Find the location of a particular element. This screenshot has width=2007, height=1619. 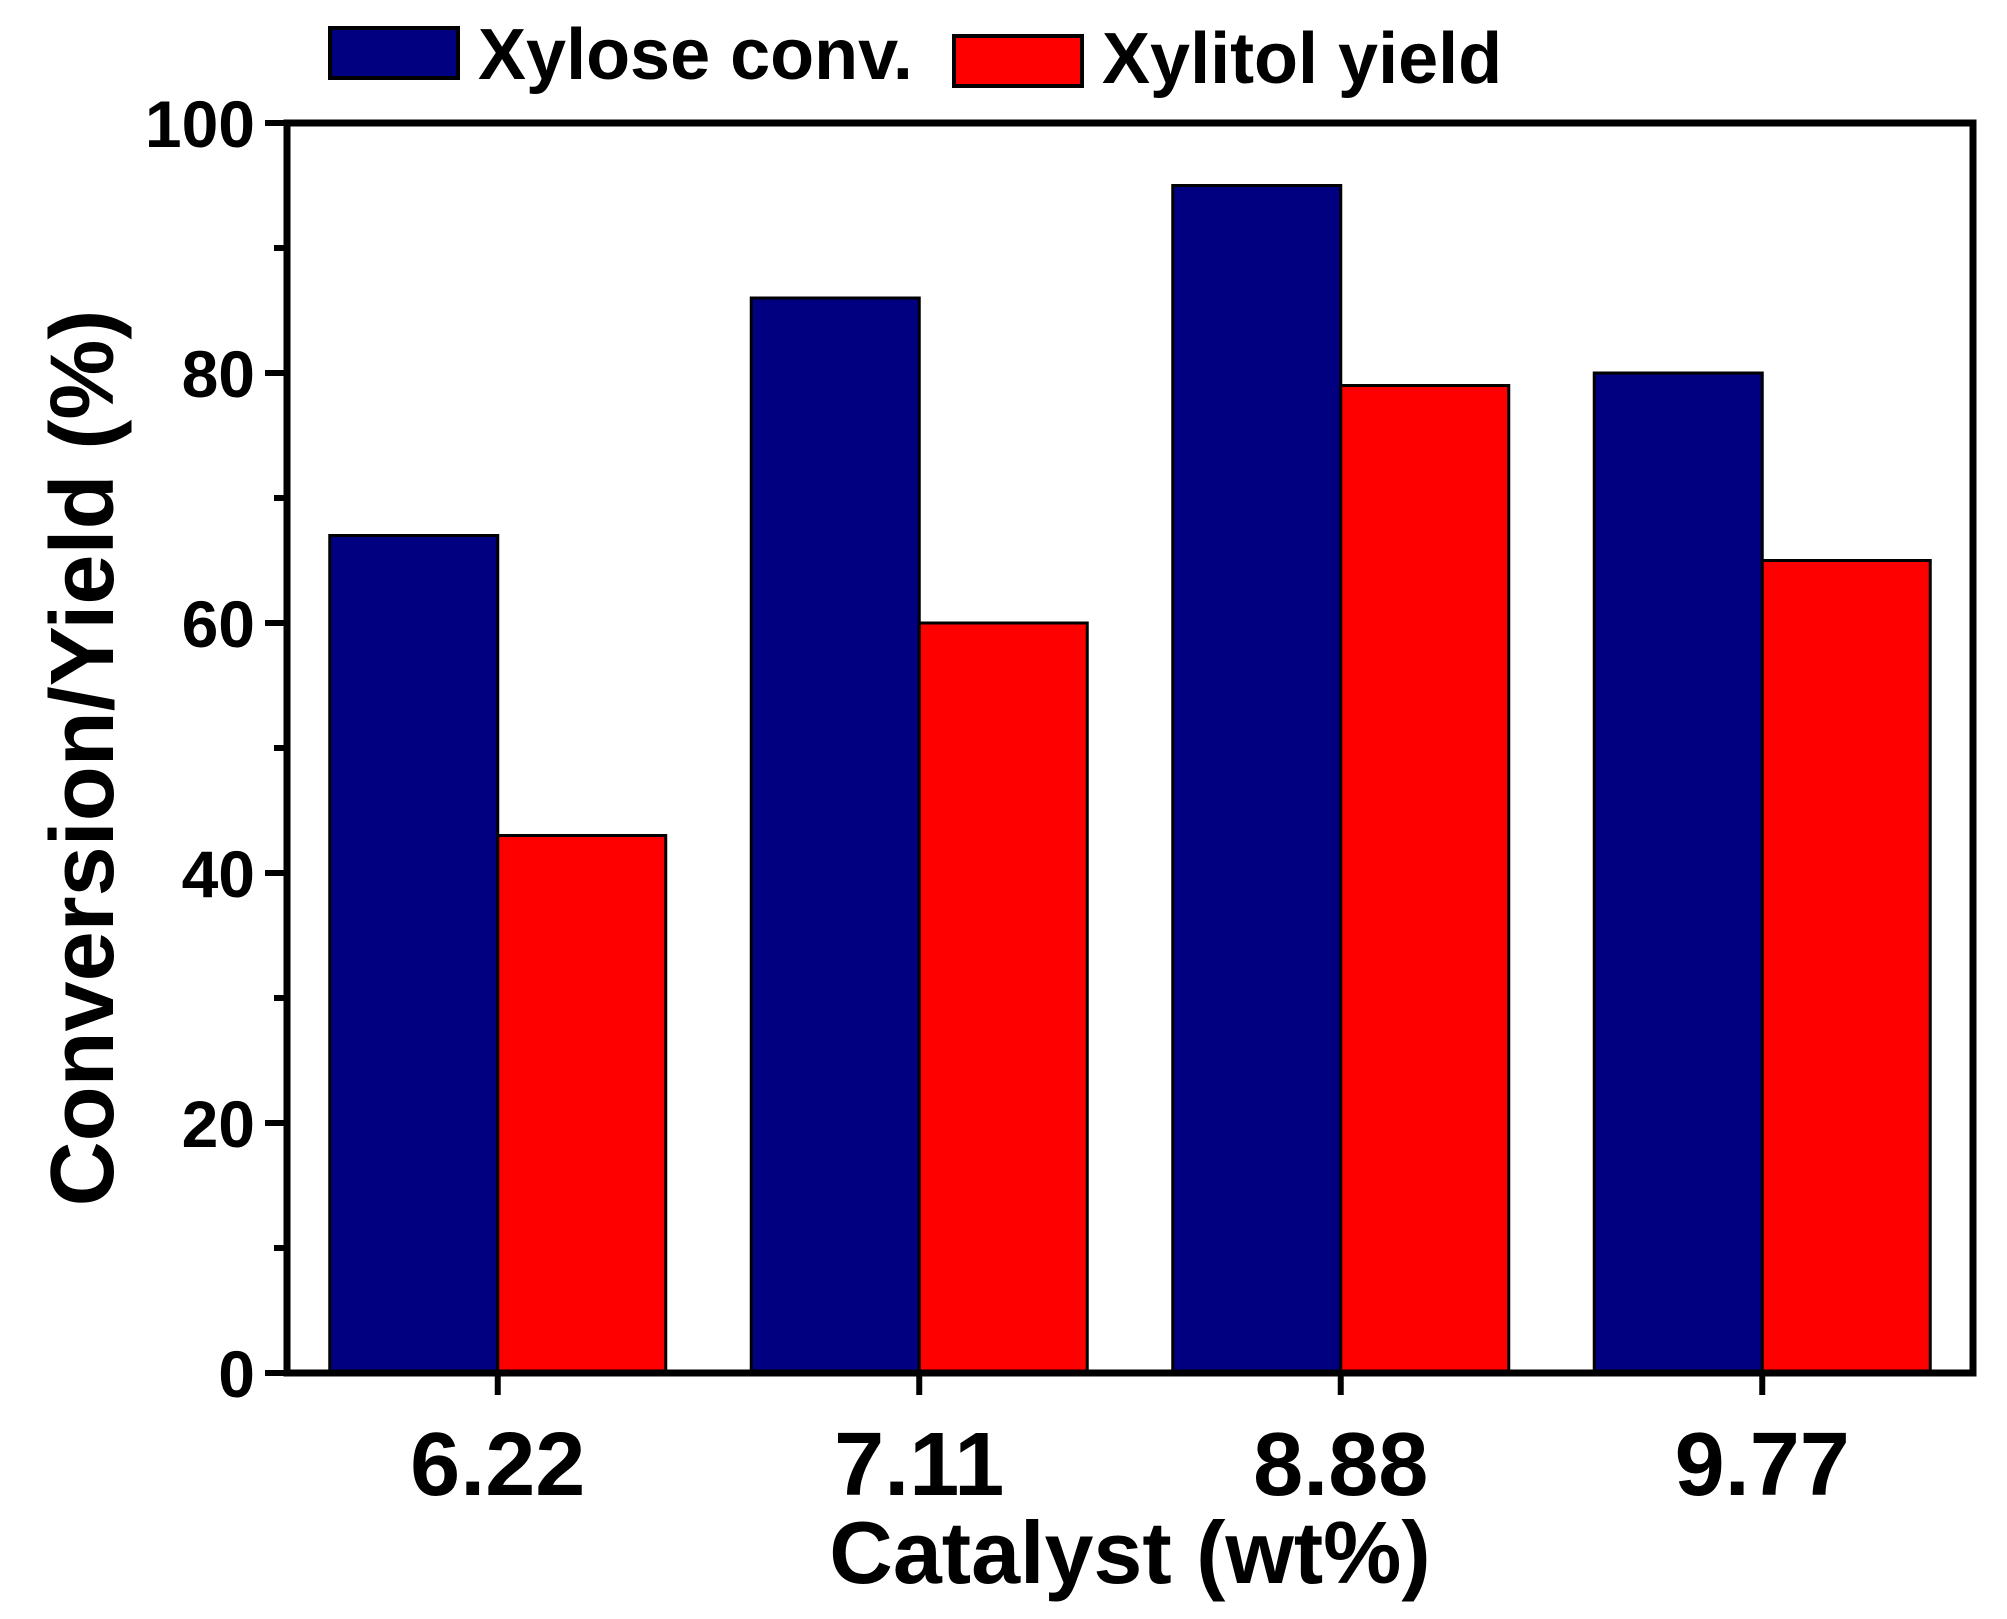

legend-swatch-xylitol is located at coordinates (1018, 61).